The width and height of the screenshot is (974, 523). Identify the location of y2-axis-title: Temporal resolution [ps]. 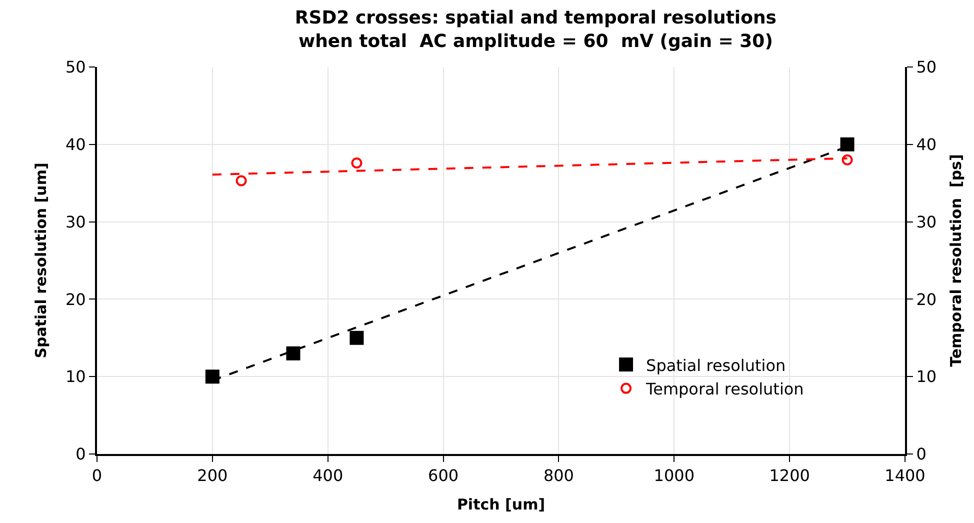
(956, 260).